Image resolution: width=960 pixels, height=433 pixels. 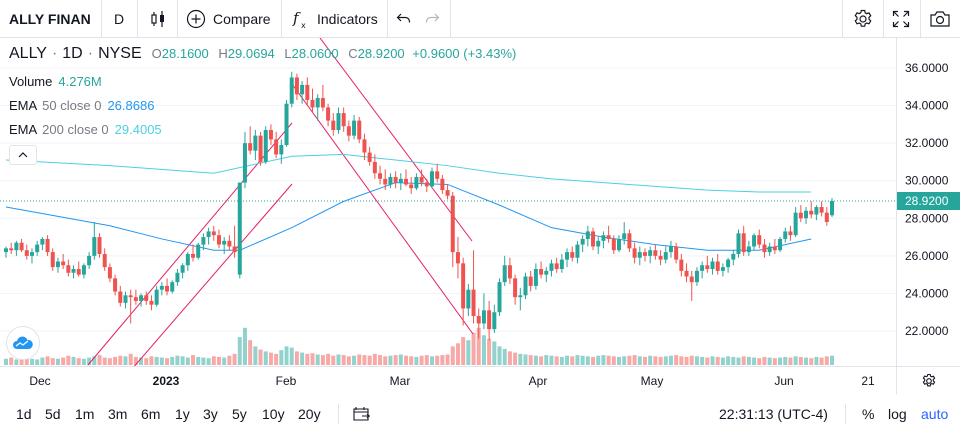 I want to click on time-tick-label: 21, so click(x=868, y=381).